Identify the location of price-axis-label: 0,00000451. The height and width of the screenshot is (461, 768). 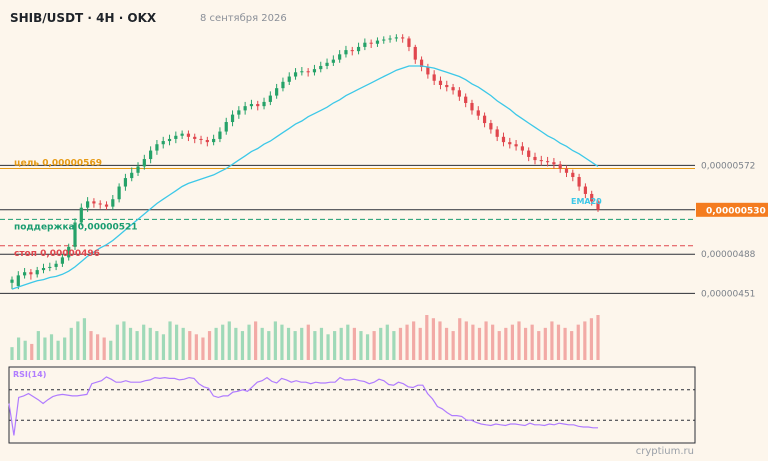
(728, 294).